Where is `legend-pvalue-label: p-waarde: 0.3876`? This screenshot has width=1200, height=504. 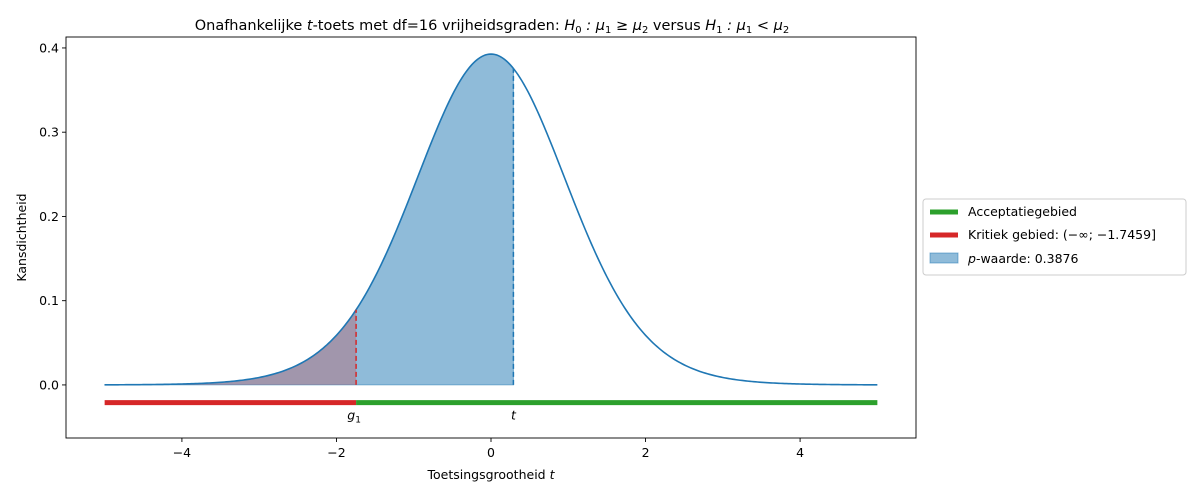 legend-pvalue-label: p-waarde: 0.3876 is located at coordinates (1023, 258).